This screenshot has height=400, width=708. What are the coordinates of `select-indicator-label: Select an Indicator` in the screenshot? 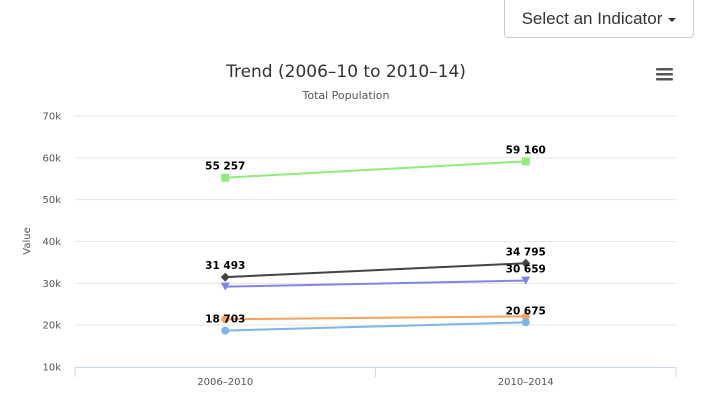 It's located at (592, 18).